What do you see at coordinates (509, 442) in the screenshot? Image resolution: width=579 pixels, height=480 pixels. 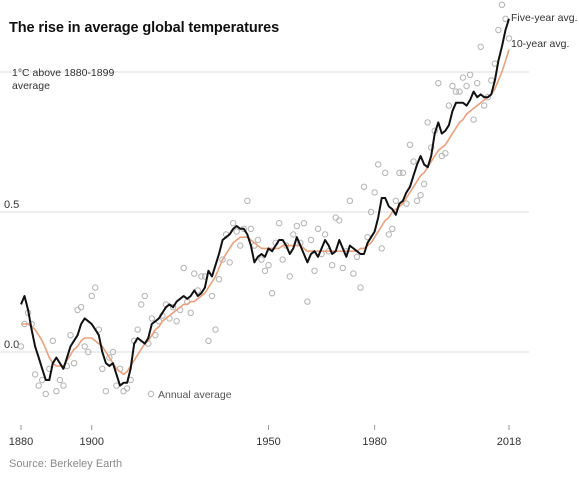 I see `x-tick-label: 2018` at bounding box center [509, 442].